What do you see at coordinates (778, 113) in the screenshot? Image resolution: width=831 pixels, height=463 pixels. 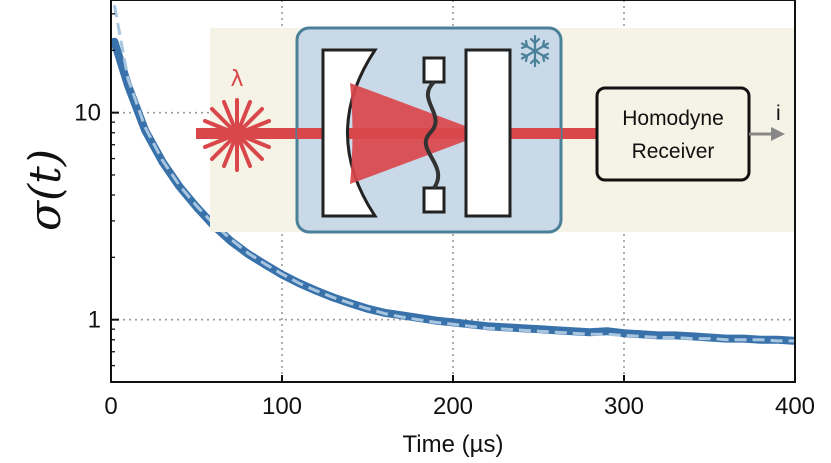 I see `output-label: i` at bounding box center [778, 113].